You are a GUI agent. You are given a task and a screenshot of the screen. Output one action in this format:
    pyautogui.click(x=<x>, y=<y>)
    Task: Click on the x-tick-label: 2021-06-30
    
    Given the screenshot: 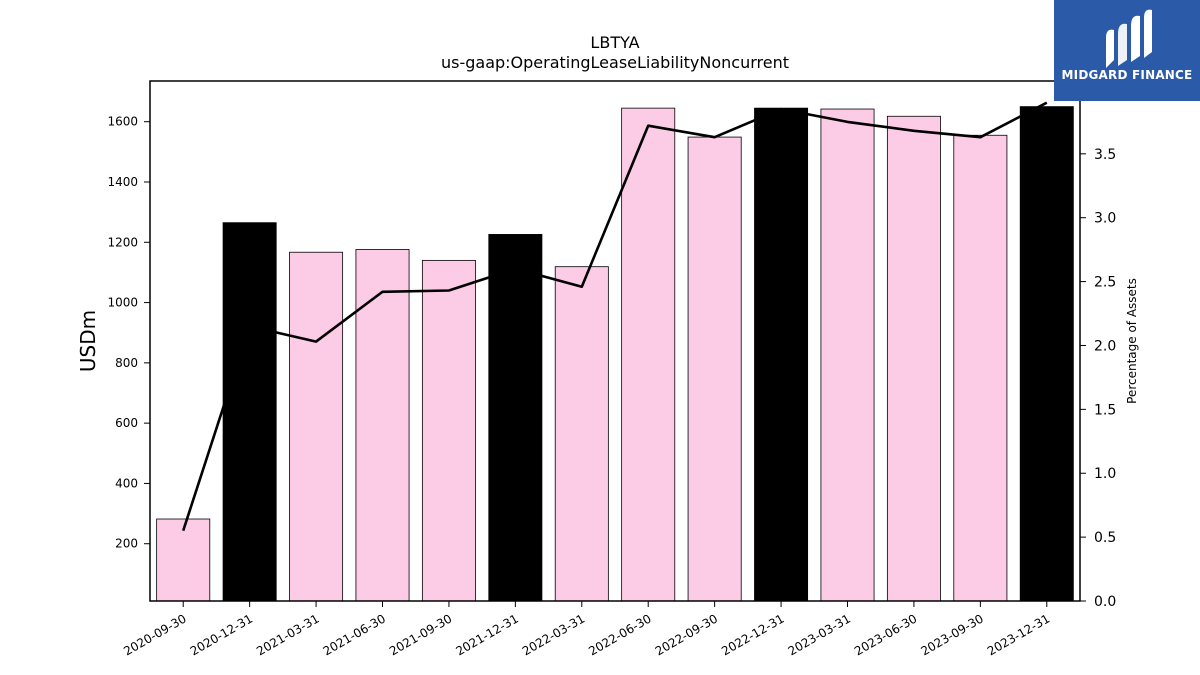 What is the action you would take?
    pyautogui.click(x=354, y=634)
    